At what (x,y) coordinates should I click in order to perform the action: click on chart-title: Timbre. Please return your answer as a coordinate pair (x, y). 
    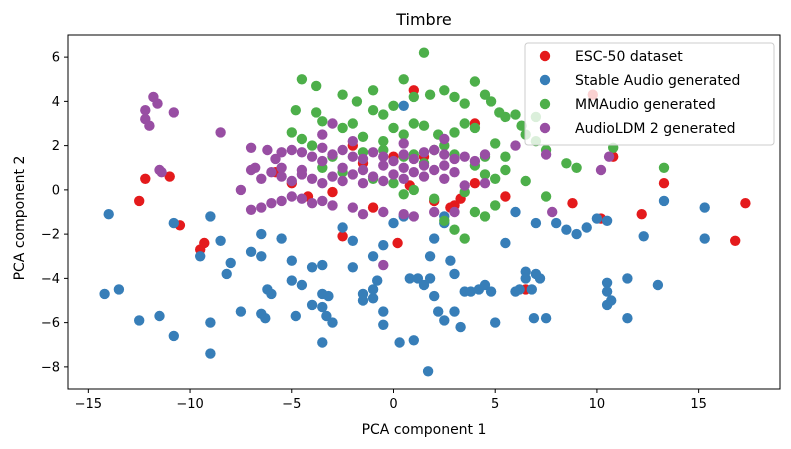
    Looking at the image, I should click on (423, 19).